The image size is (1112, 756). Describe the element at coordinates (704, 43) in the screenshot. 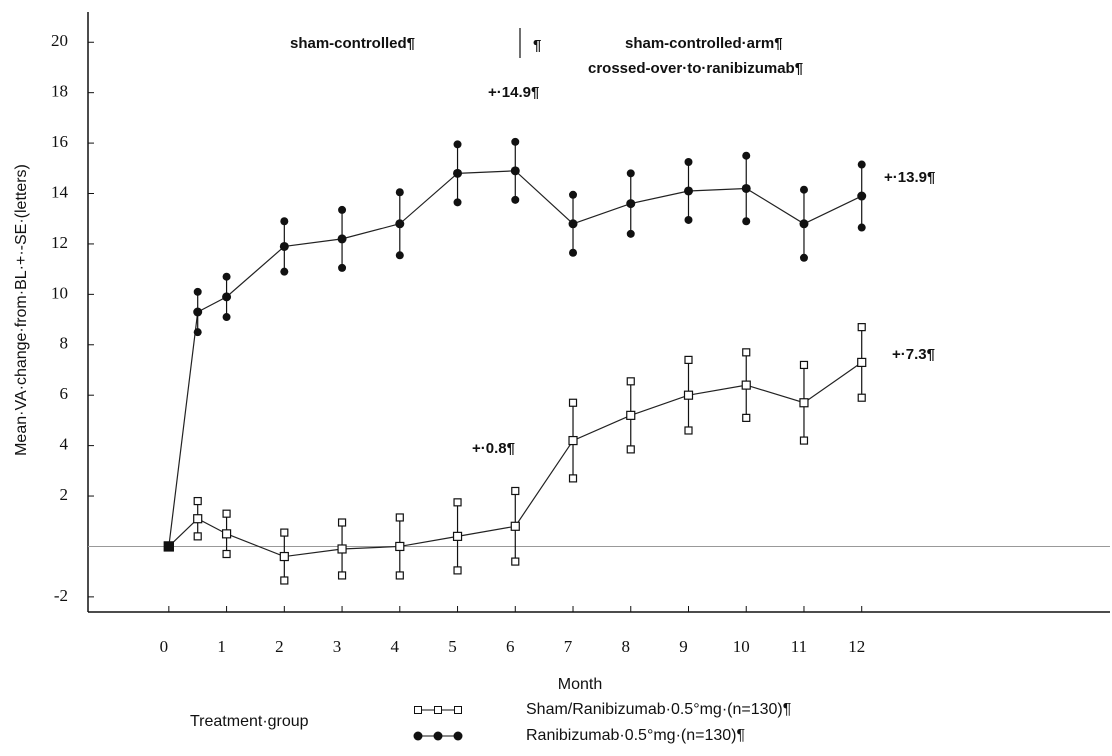

I see `annotation: sham-controlled·arm¶` at that location.